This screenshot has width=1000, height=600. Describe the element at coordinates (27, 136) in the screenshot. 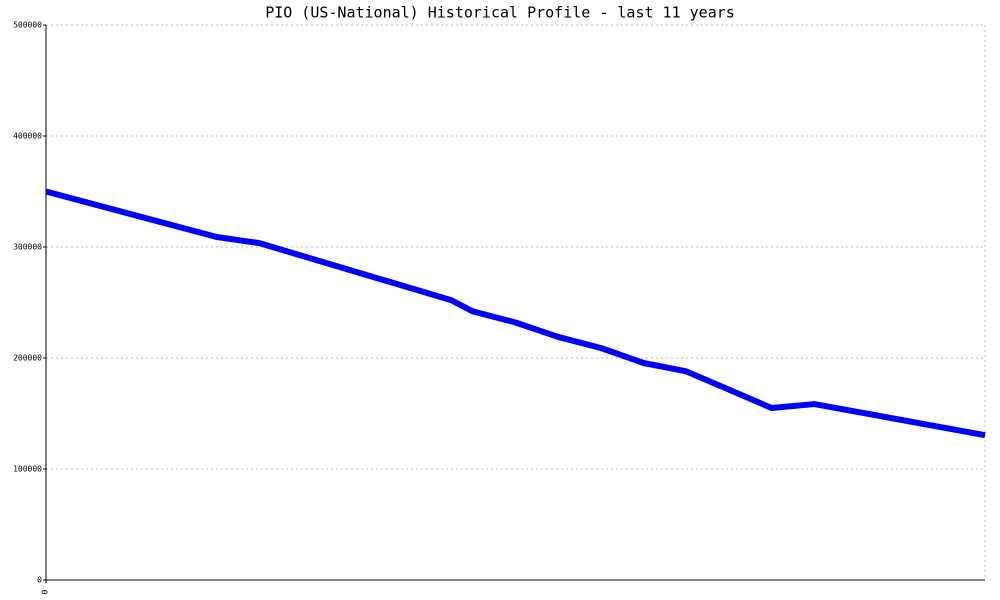

I see `y-tick-label: 400000` at that location.